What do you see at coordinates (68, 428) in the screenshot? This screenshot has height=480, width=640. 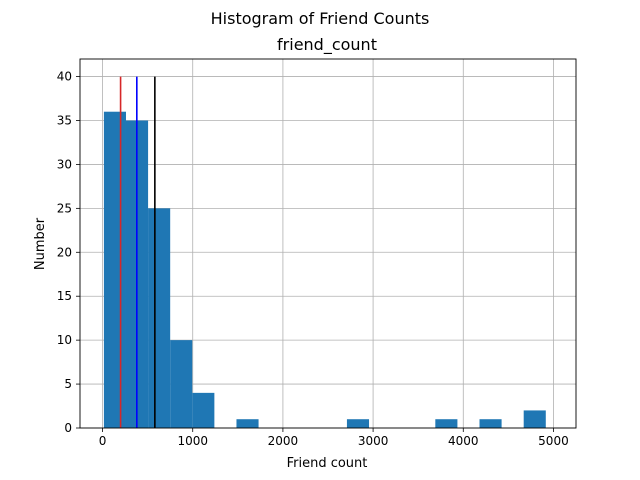 I see `y-tick-label: 0` at bounding box center [68, 428].